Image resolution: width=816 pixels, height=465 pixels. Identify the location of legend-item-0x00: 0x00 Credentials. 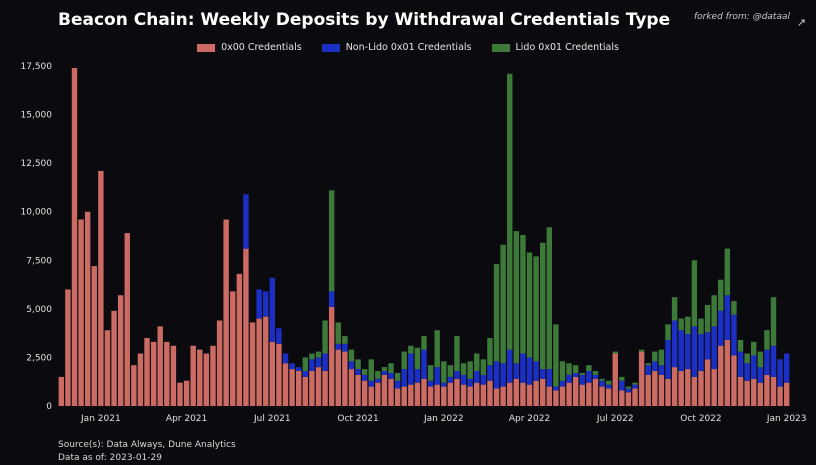
(249, 47).